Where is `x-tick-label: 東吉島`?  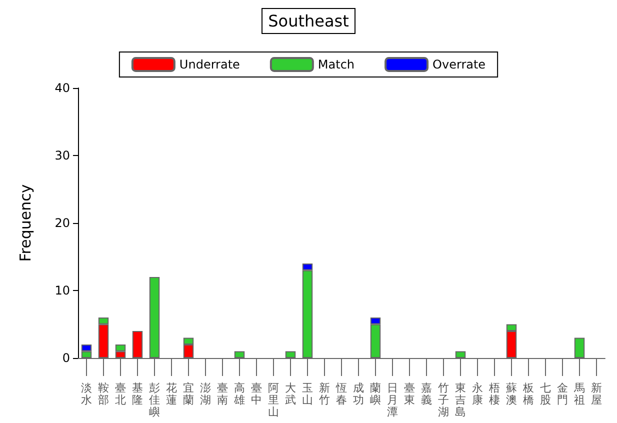 x-tick-label: 東吉島 is located at coordinates (460, 400).